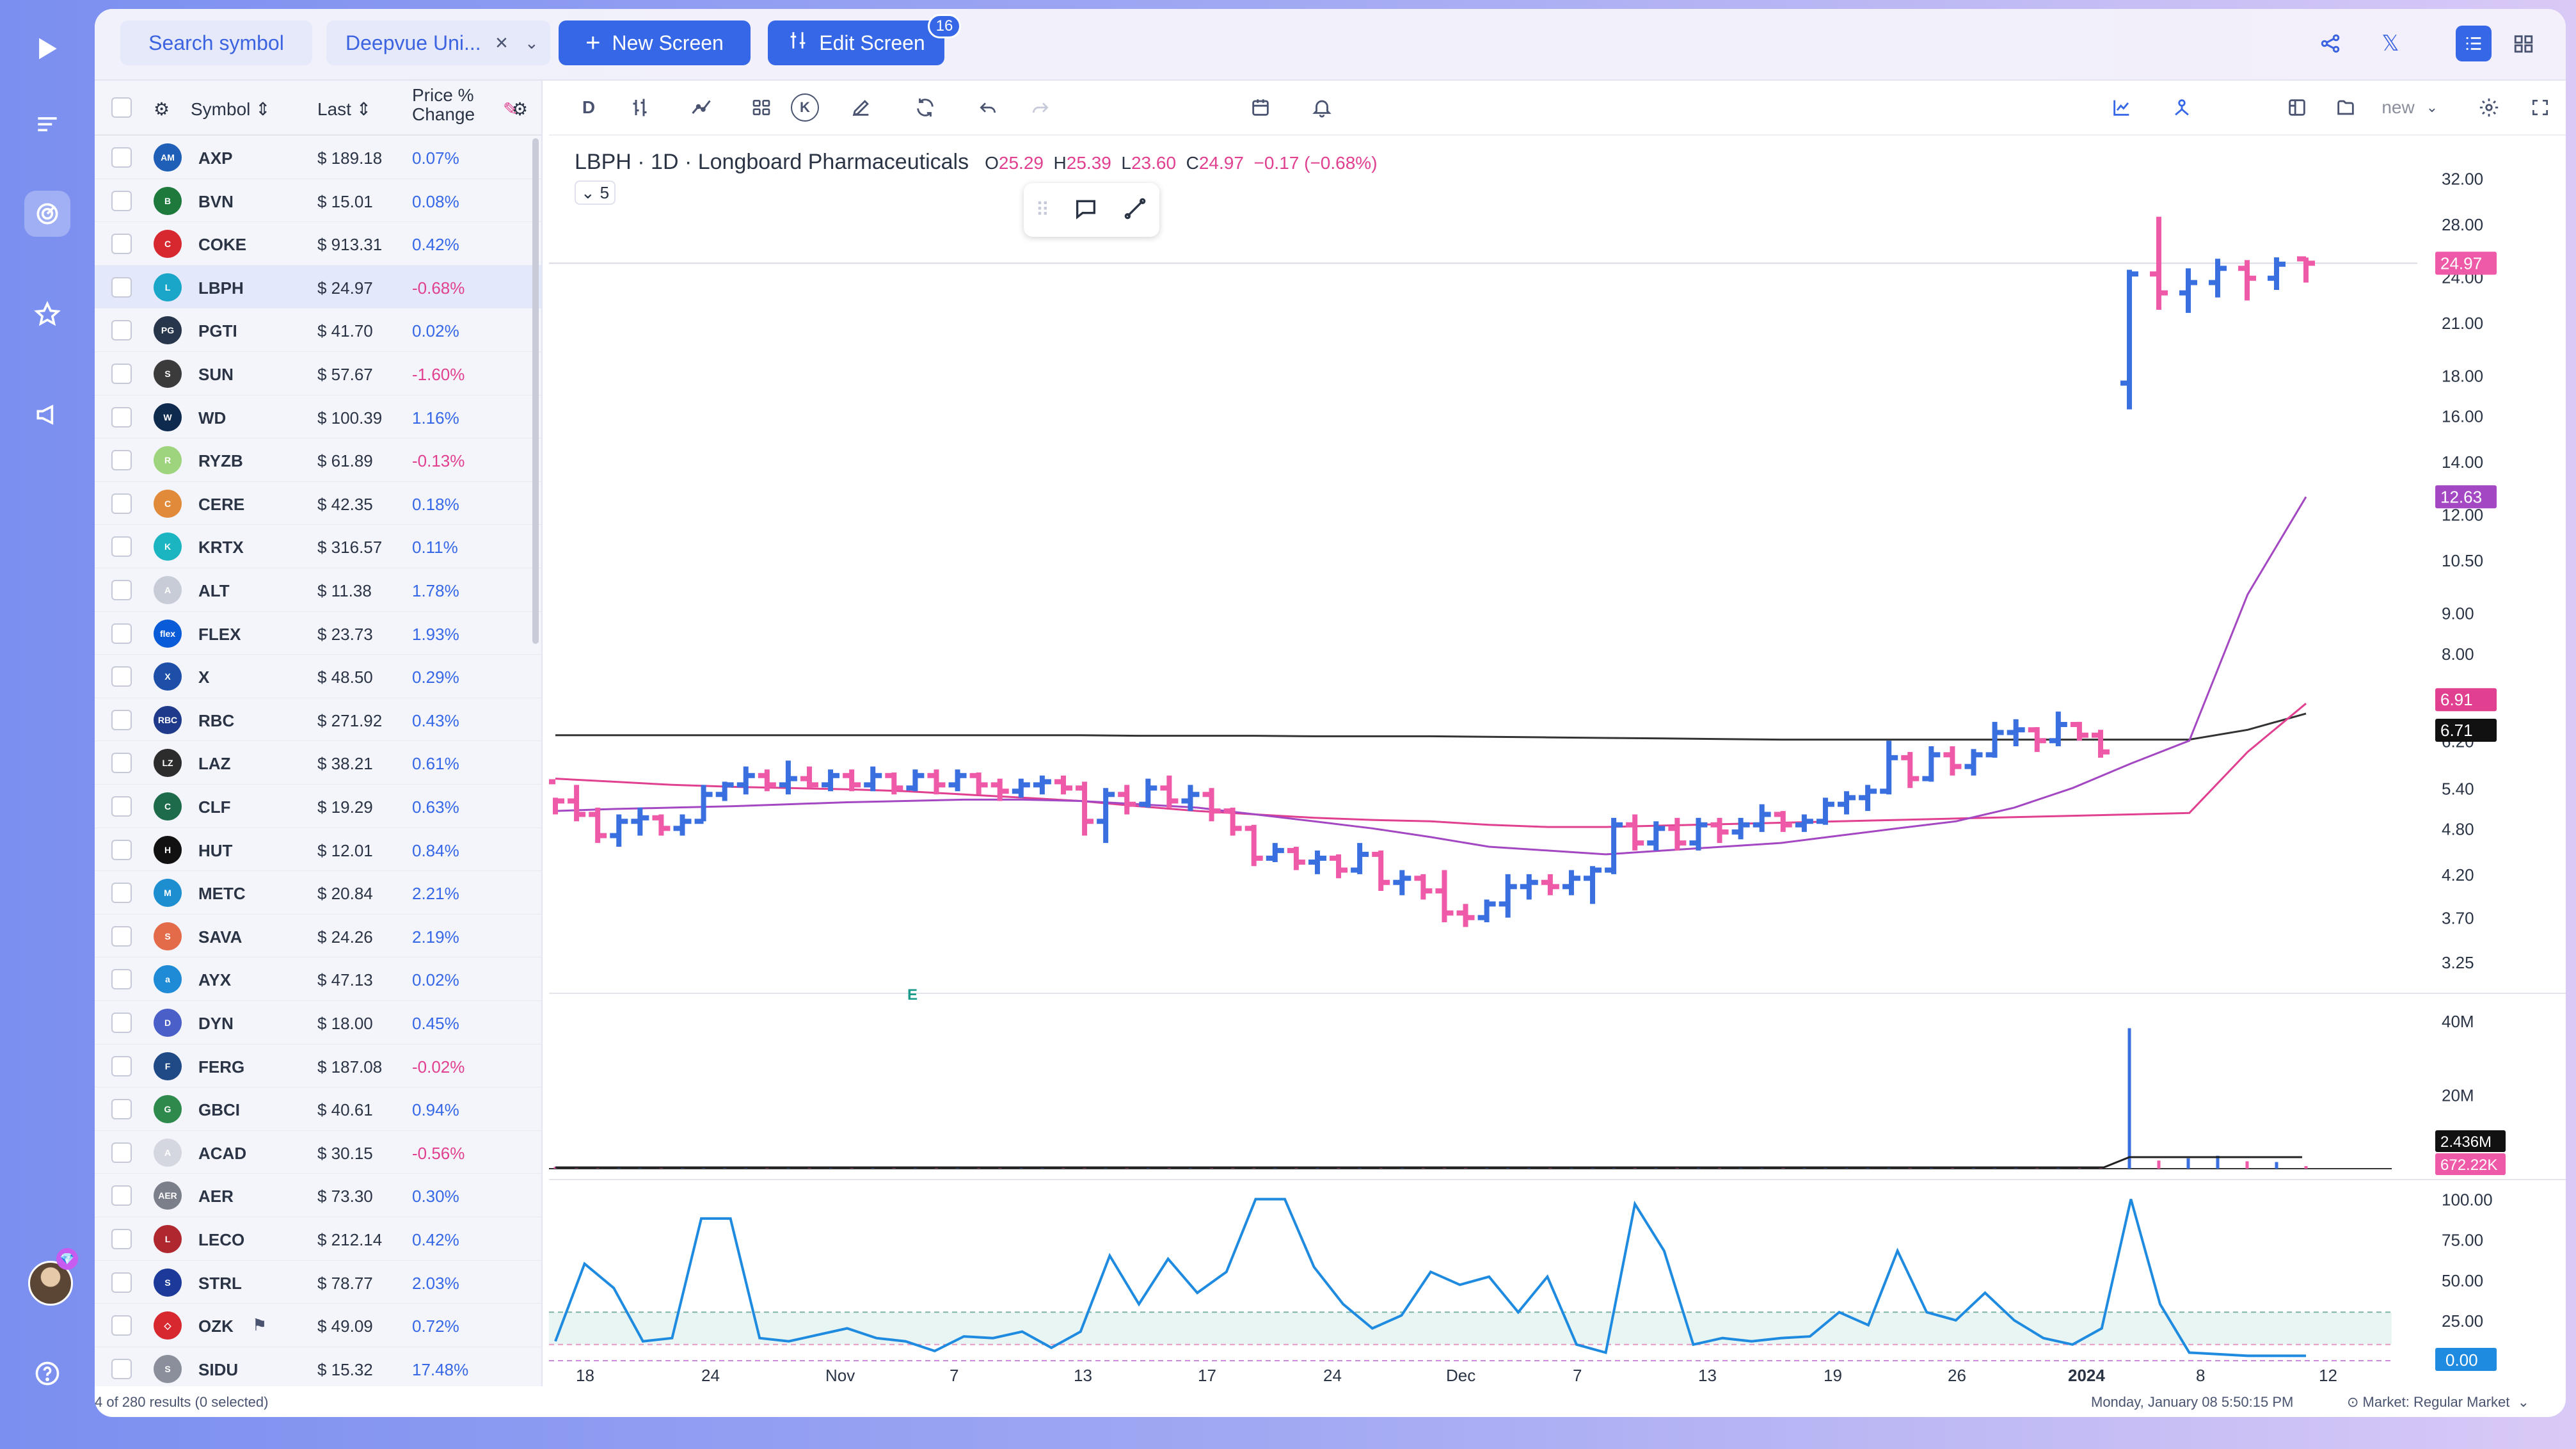  Describe the element at coordinates (318, 1066) in the screenshot. I see `table-row: F FERG $ 187.08 -0.02%` at that location.